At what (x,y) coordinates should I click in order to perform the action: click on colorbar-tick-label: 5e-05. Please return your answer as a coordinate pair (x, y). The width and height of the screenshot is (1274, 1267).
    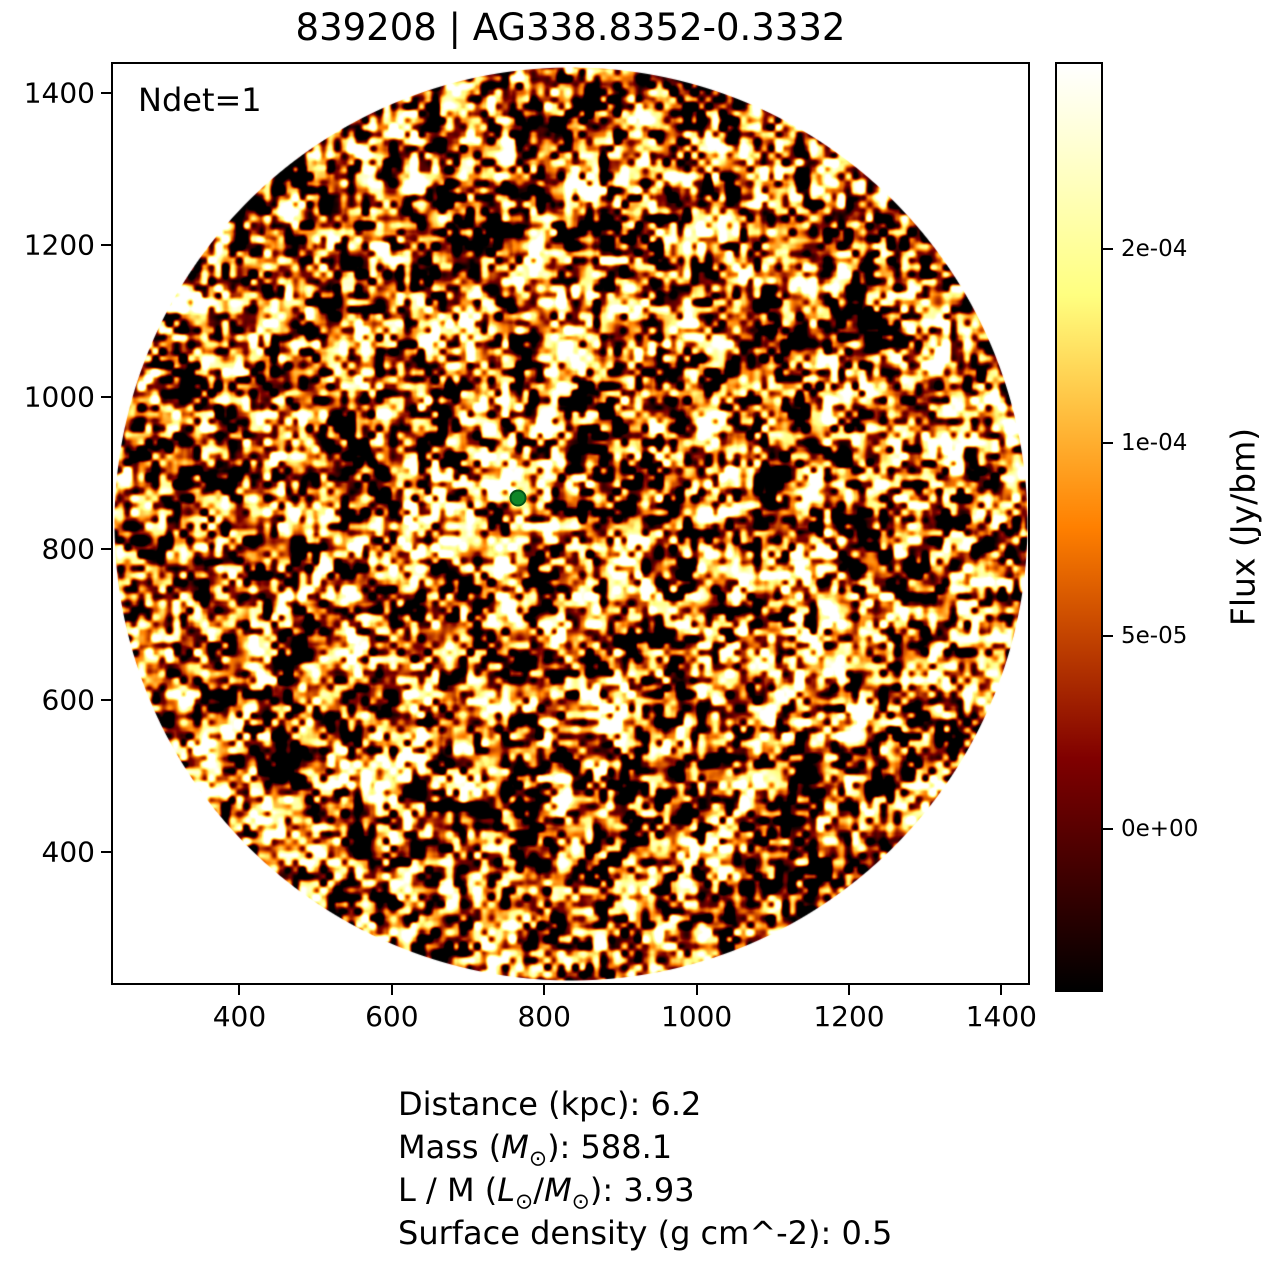
    Looking at the image, I should click on (1154, 635).